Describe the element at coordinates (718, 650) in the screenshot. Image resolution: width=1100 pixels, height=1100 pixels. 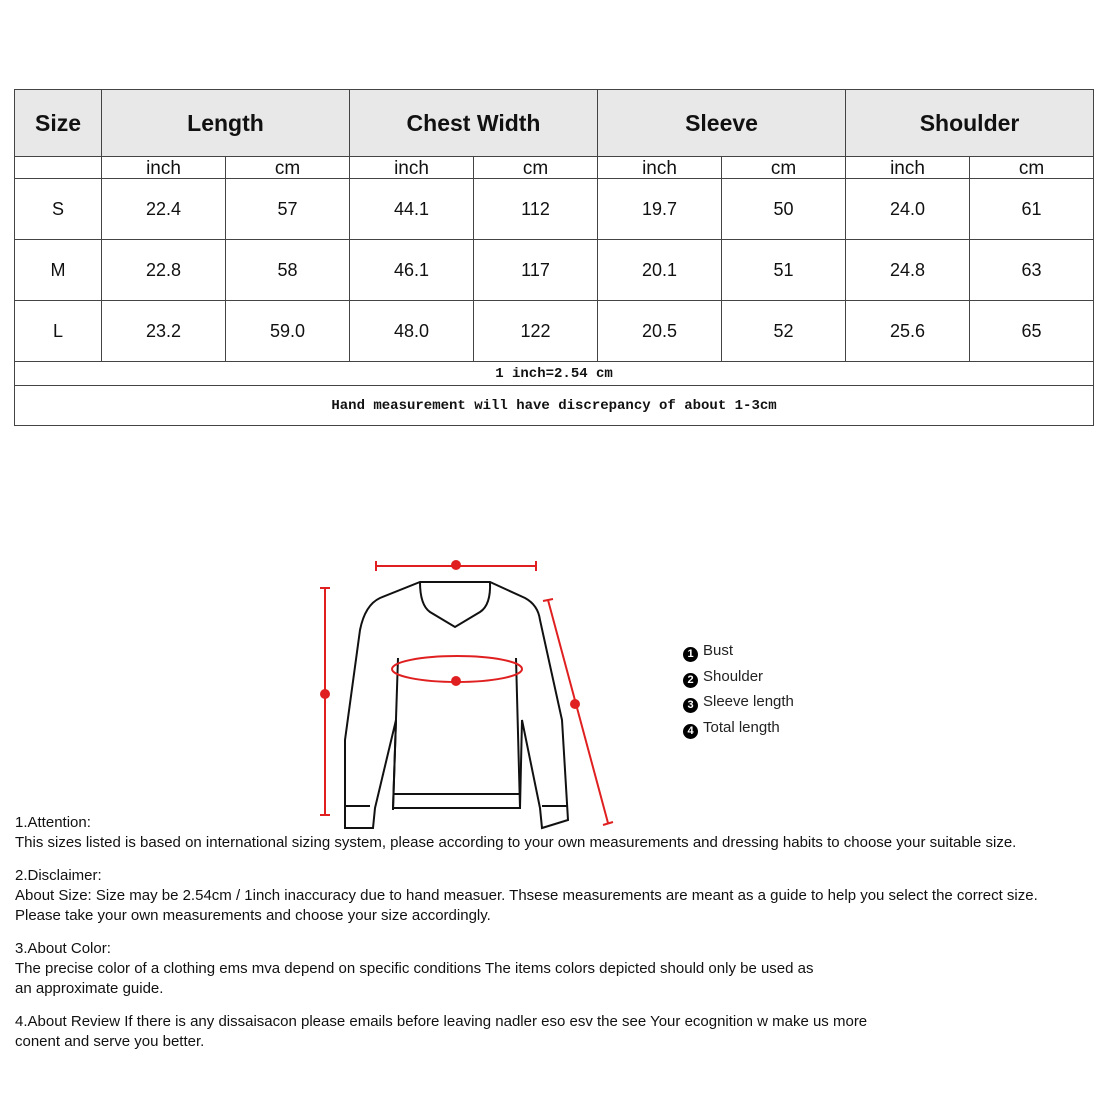
I see `legend-label: Bust` at that location.